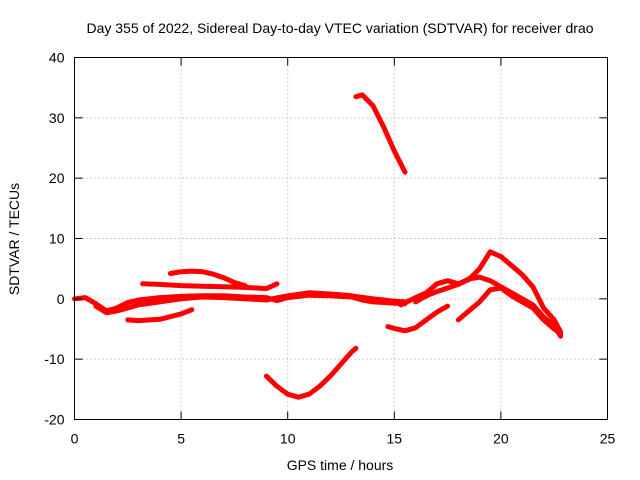 Image resolution: width=640 pixels, height=480 pixels. I want to click on y-tick-label: 30, so click(57, 118).